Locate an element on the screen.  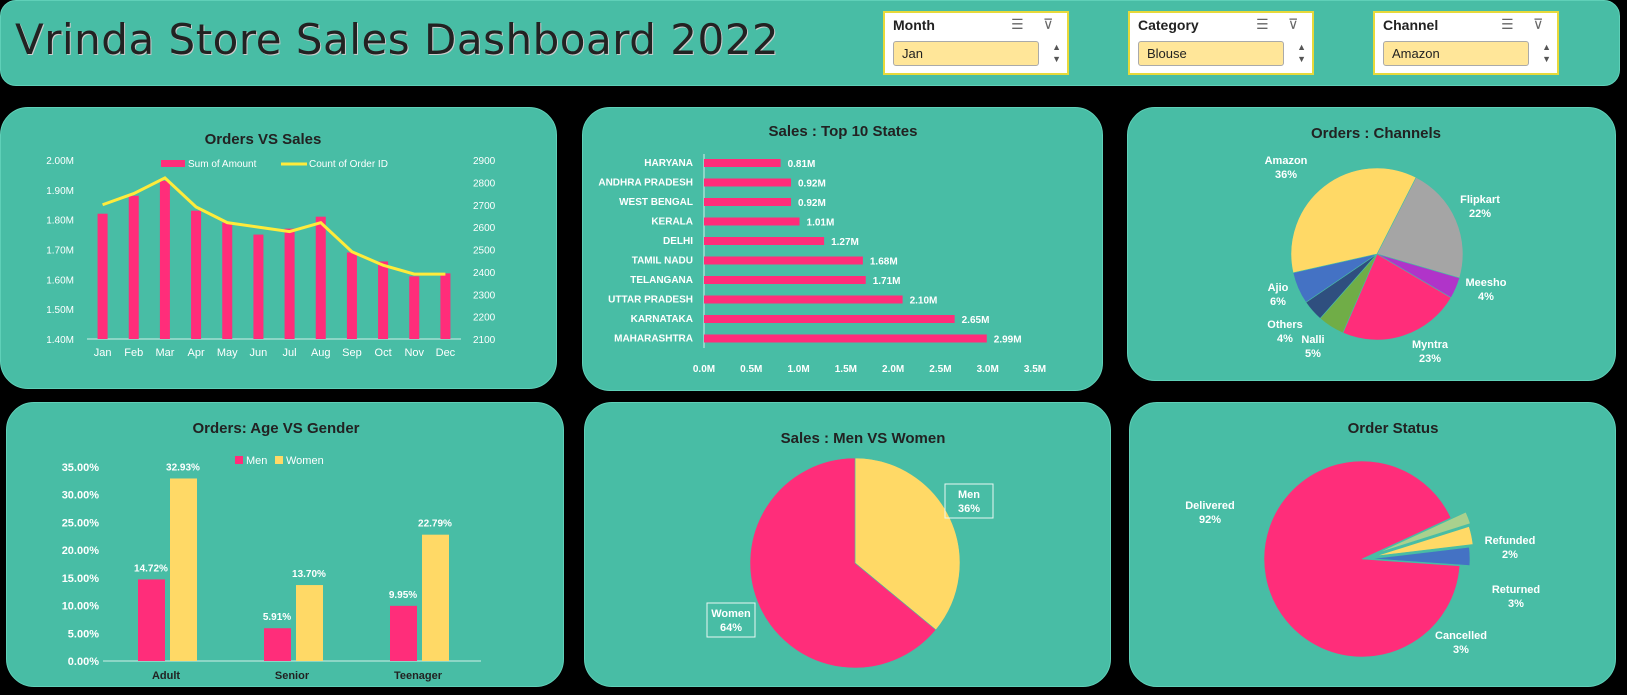
slice-pct-label: 36% is located at coordinates (1286, 175).